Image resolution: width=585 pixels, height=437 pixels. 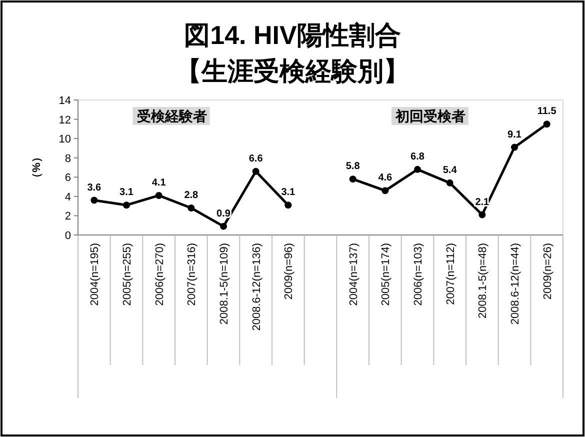 I want to click on x-tick-label: 2009(n=26), so click(x=548, y=271).